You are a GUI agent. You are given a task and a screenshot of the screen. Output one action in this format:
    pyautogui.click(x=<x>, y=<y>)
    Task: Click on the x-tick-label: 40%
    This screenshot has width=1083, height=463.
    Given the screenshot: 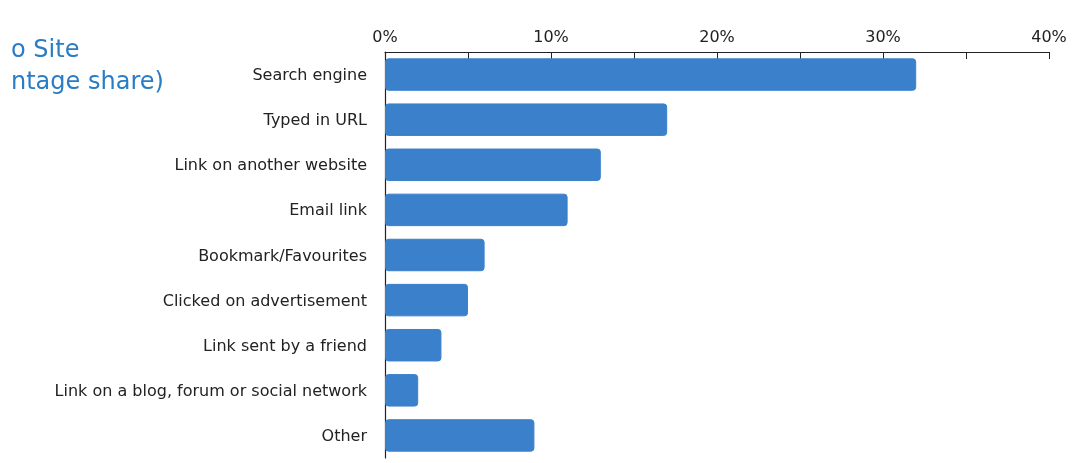 What is the action you would take?
    pyautogui.click(x=1049, y=36)
    